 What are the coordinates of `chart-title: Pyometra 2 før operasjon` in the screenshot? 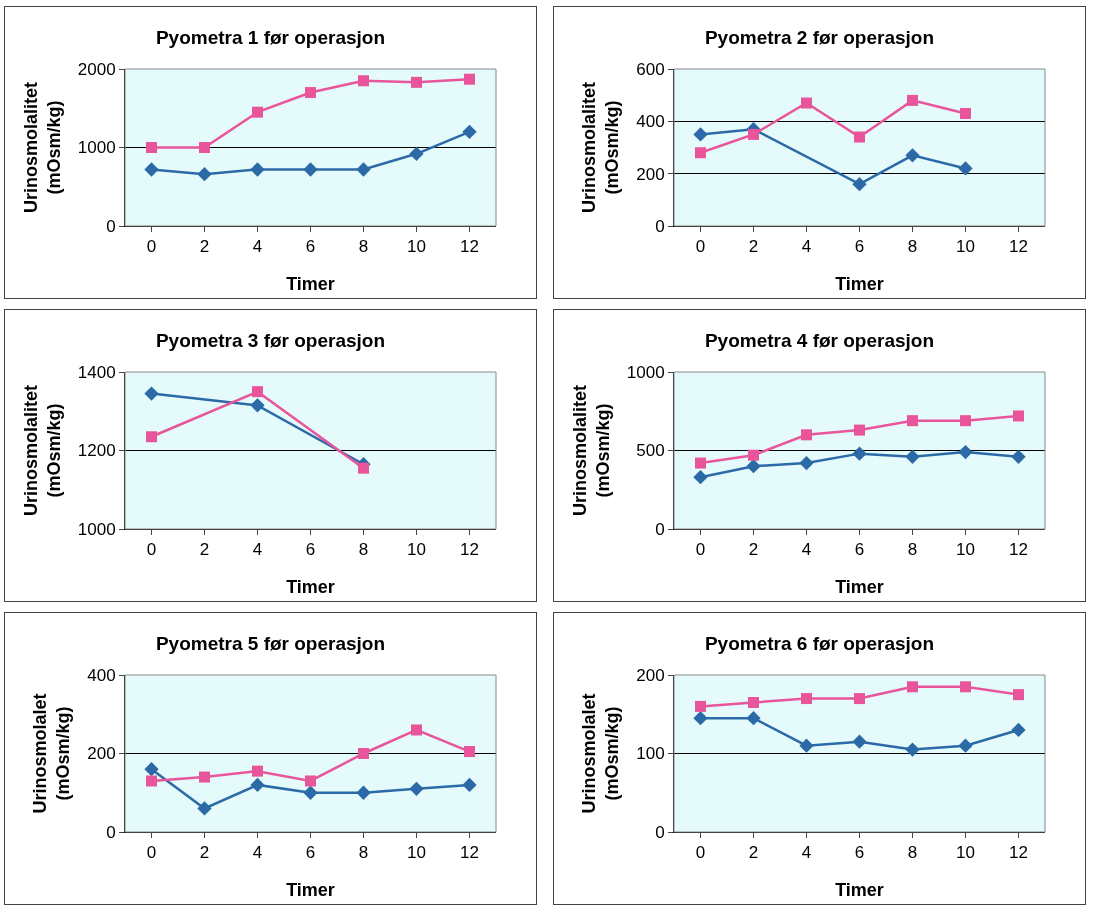 It's located at (819, 37).